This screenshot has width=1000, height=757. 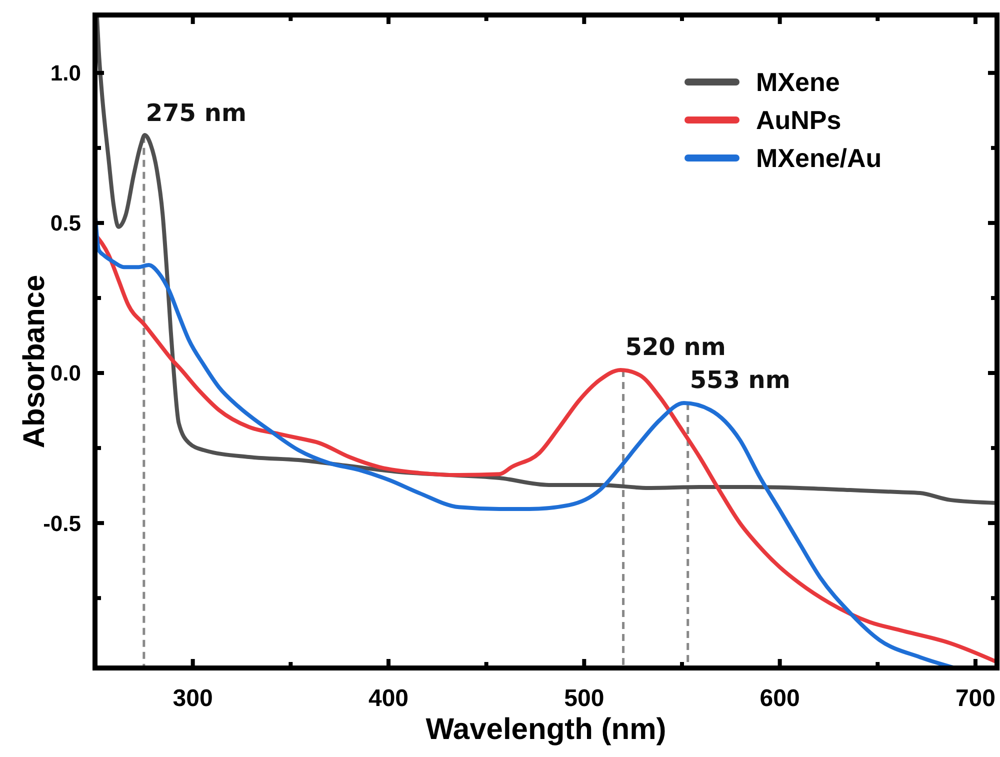 What do you see at coordinates (192, 698) in the screenshot?
I see `x-tick-label: 300` at bounding box center [192, 698].